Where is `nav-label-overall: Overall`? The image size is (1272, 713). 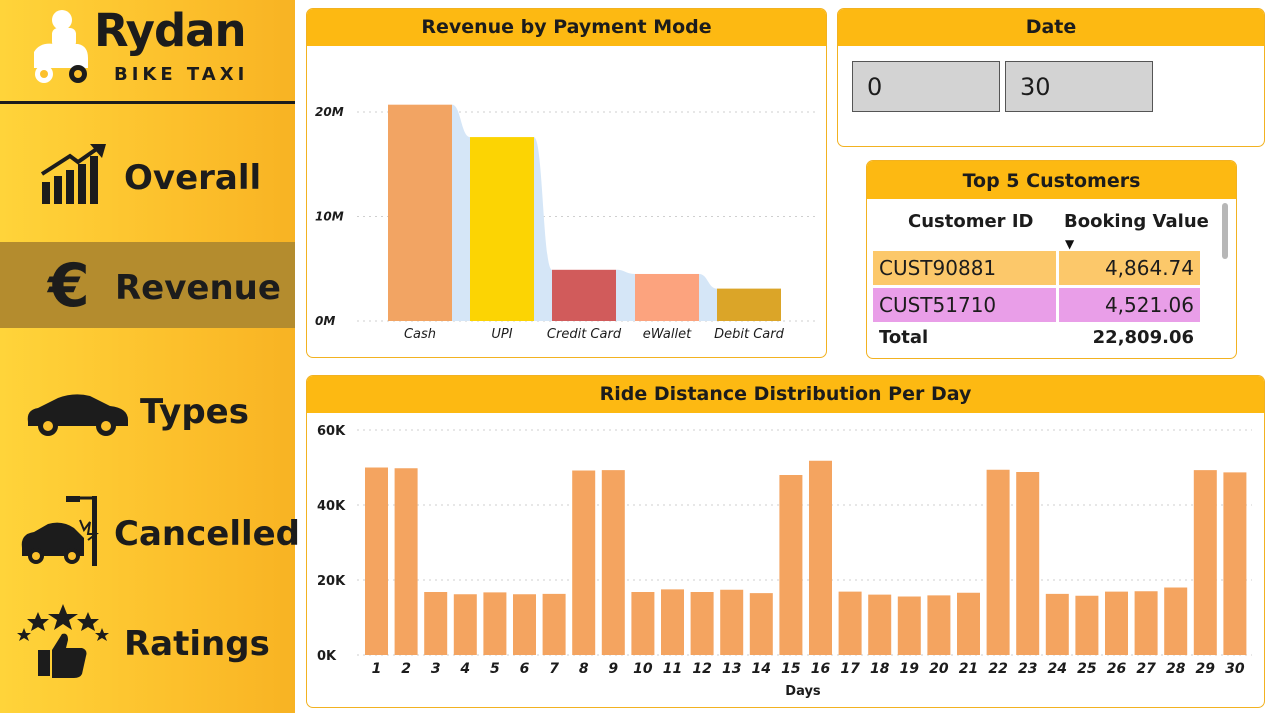
nav-label-overall: Overall is located at coordinates (193, 178).